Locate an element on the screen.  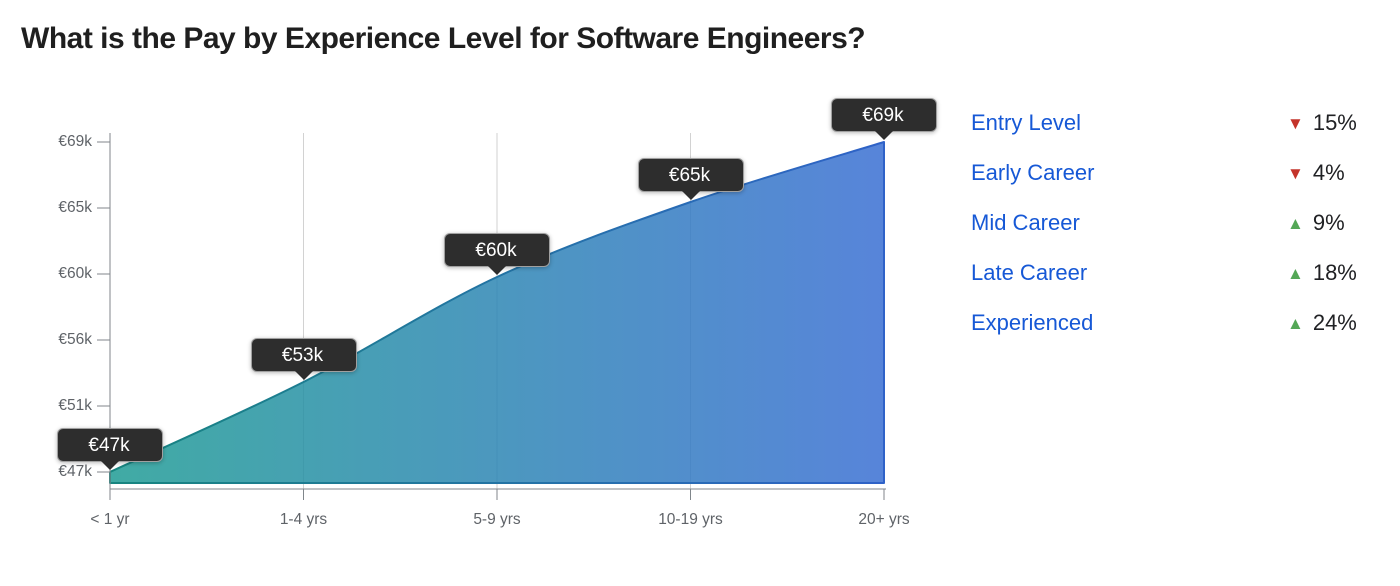
y-tick-label: €60k is located at coordinates (75, 273).